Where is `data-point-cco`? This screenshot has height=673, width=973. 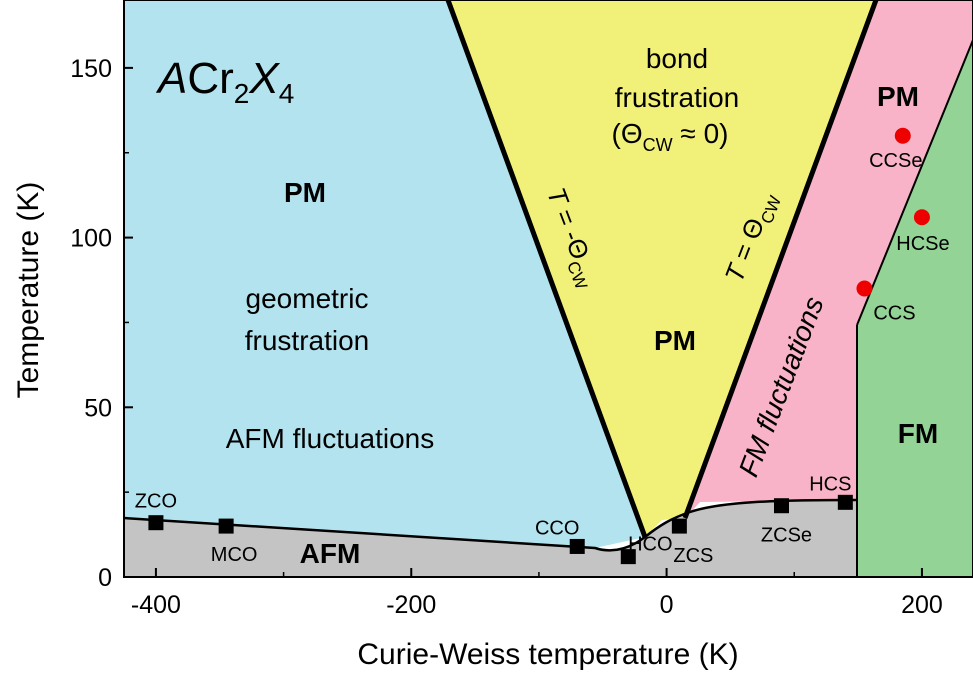 data-point-cco is located at coordinates (577, 546).